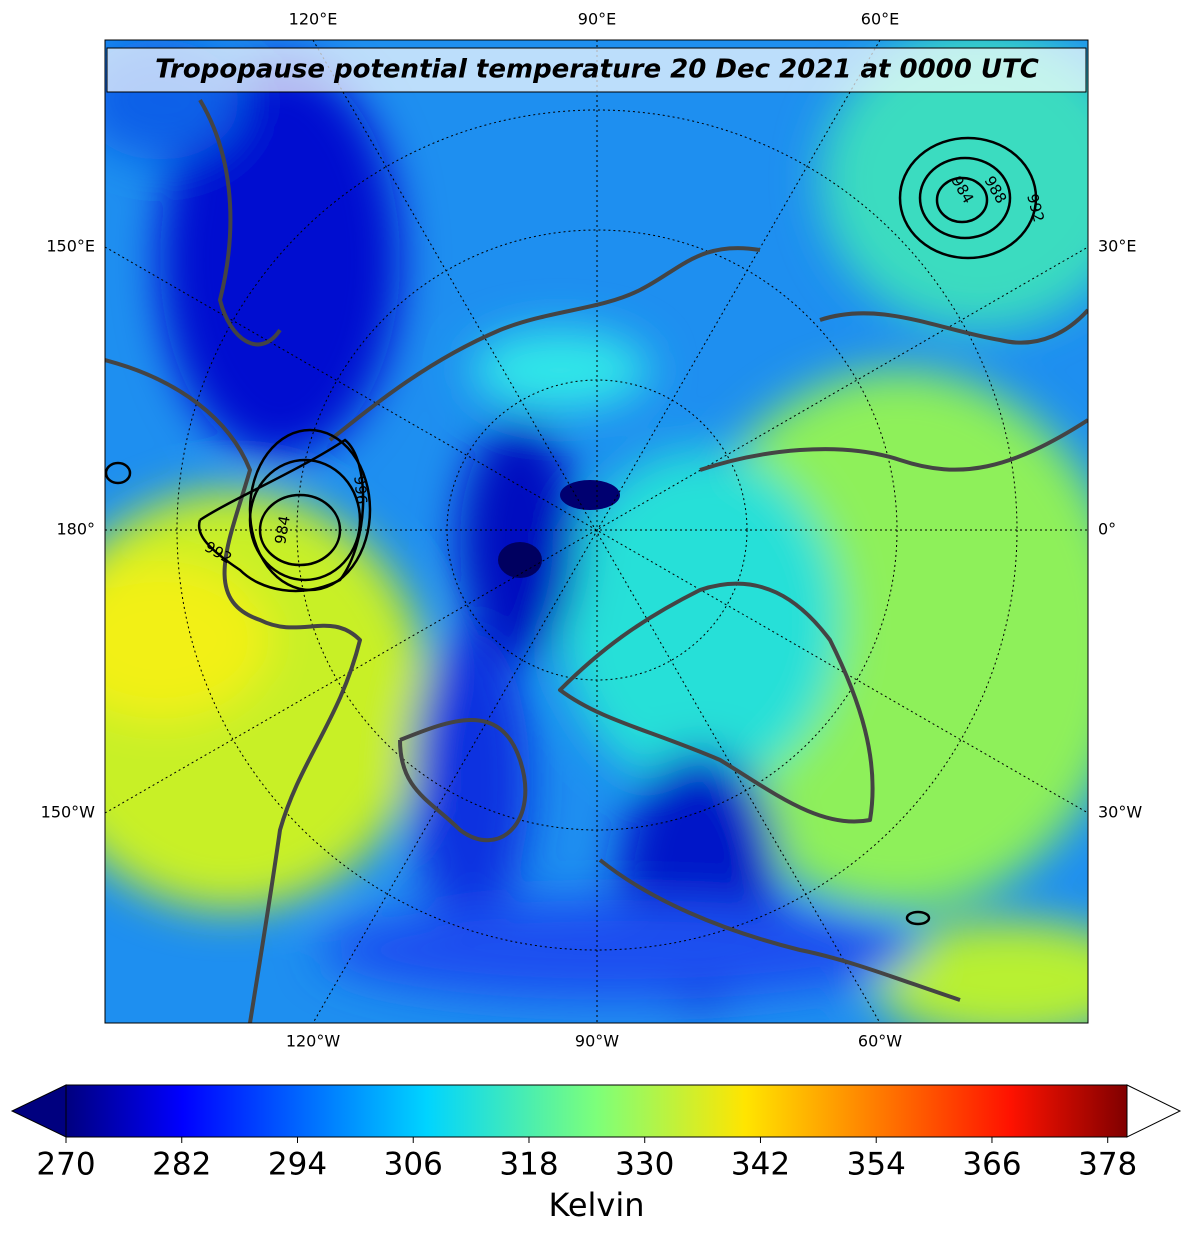 Image resolution: width=1192 pixels, height=1238 pixels. I want to click on colorbar-tick-label: 354, so click(876, 1165).